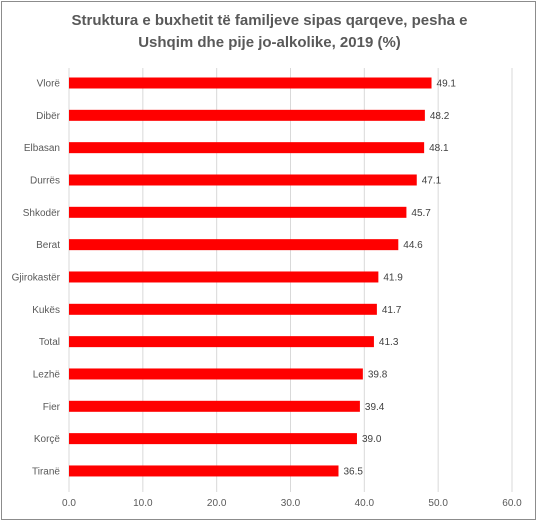  What do you see at coordinates (439, 148) in the screenshot?
I see `data-label: 48.1` at bounding box center [439, 148].